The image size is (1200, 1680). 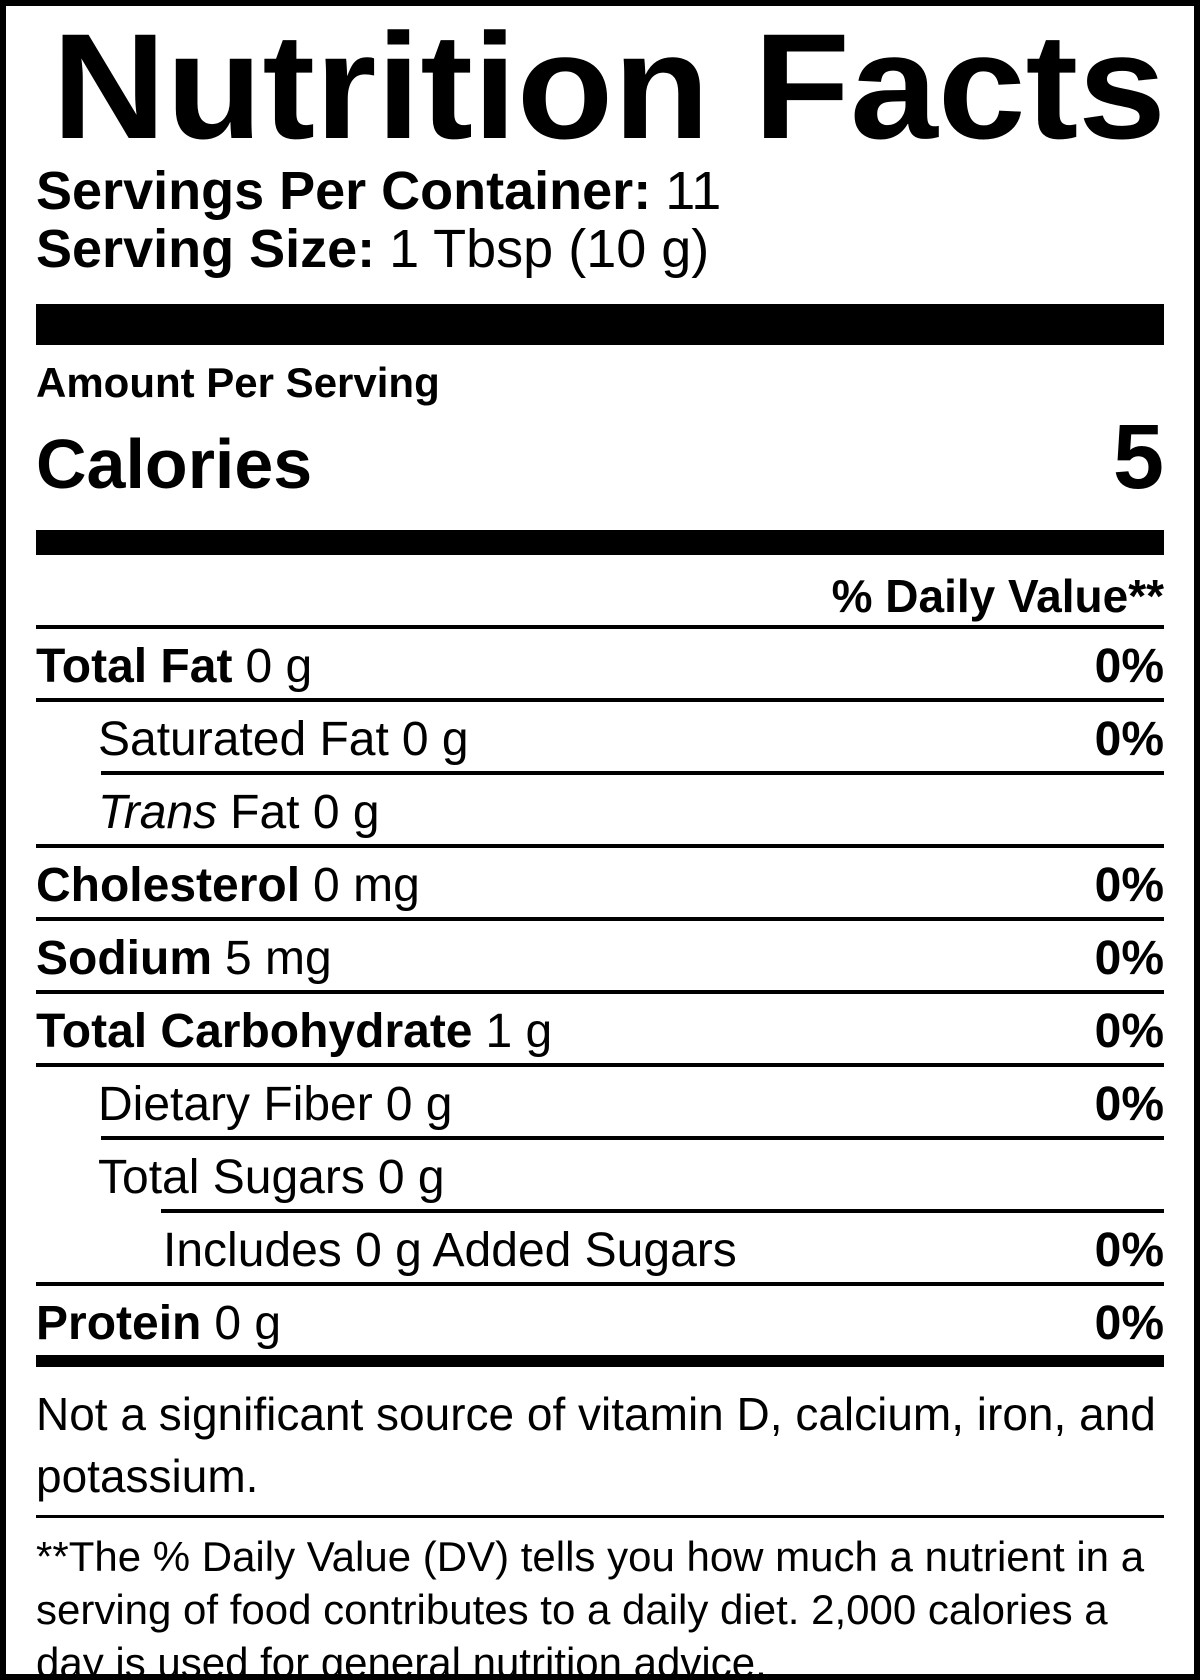 What do you see at coordinates (174, 464) in the screenshot?
I see `calories-label: Calories` at bounding box center [174, 464].